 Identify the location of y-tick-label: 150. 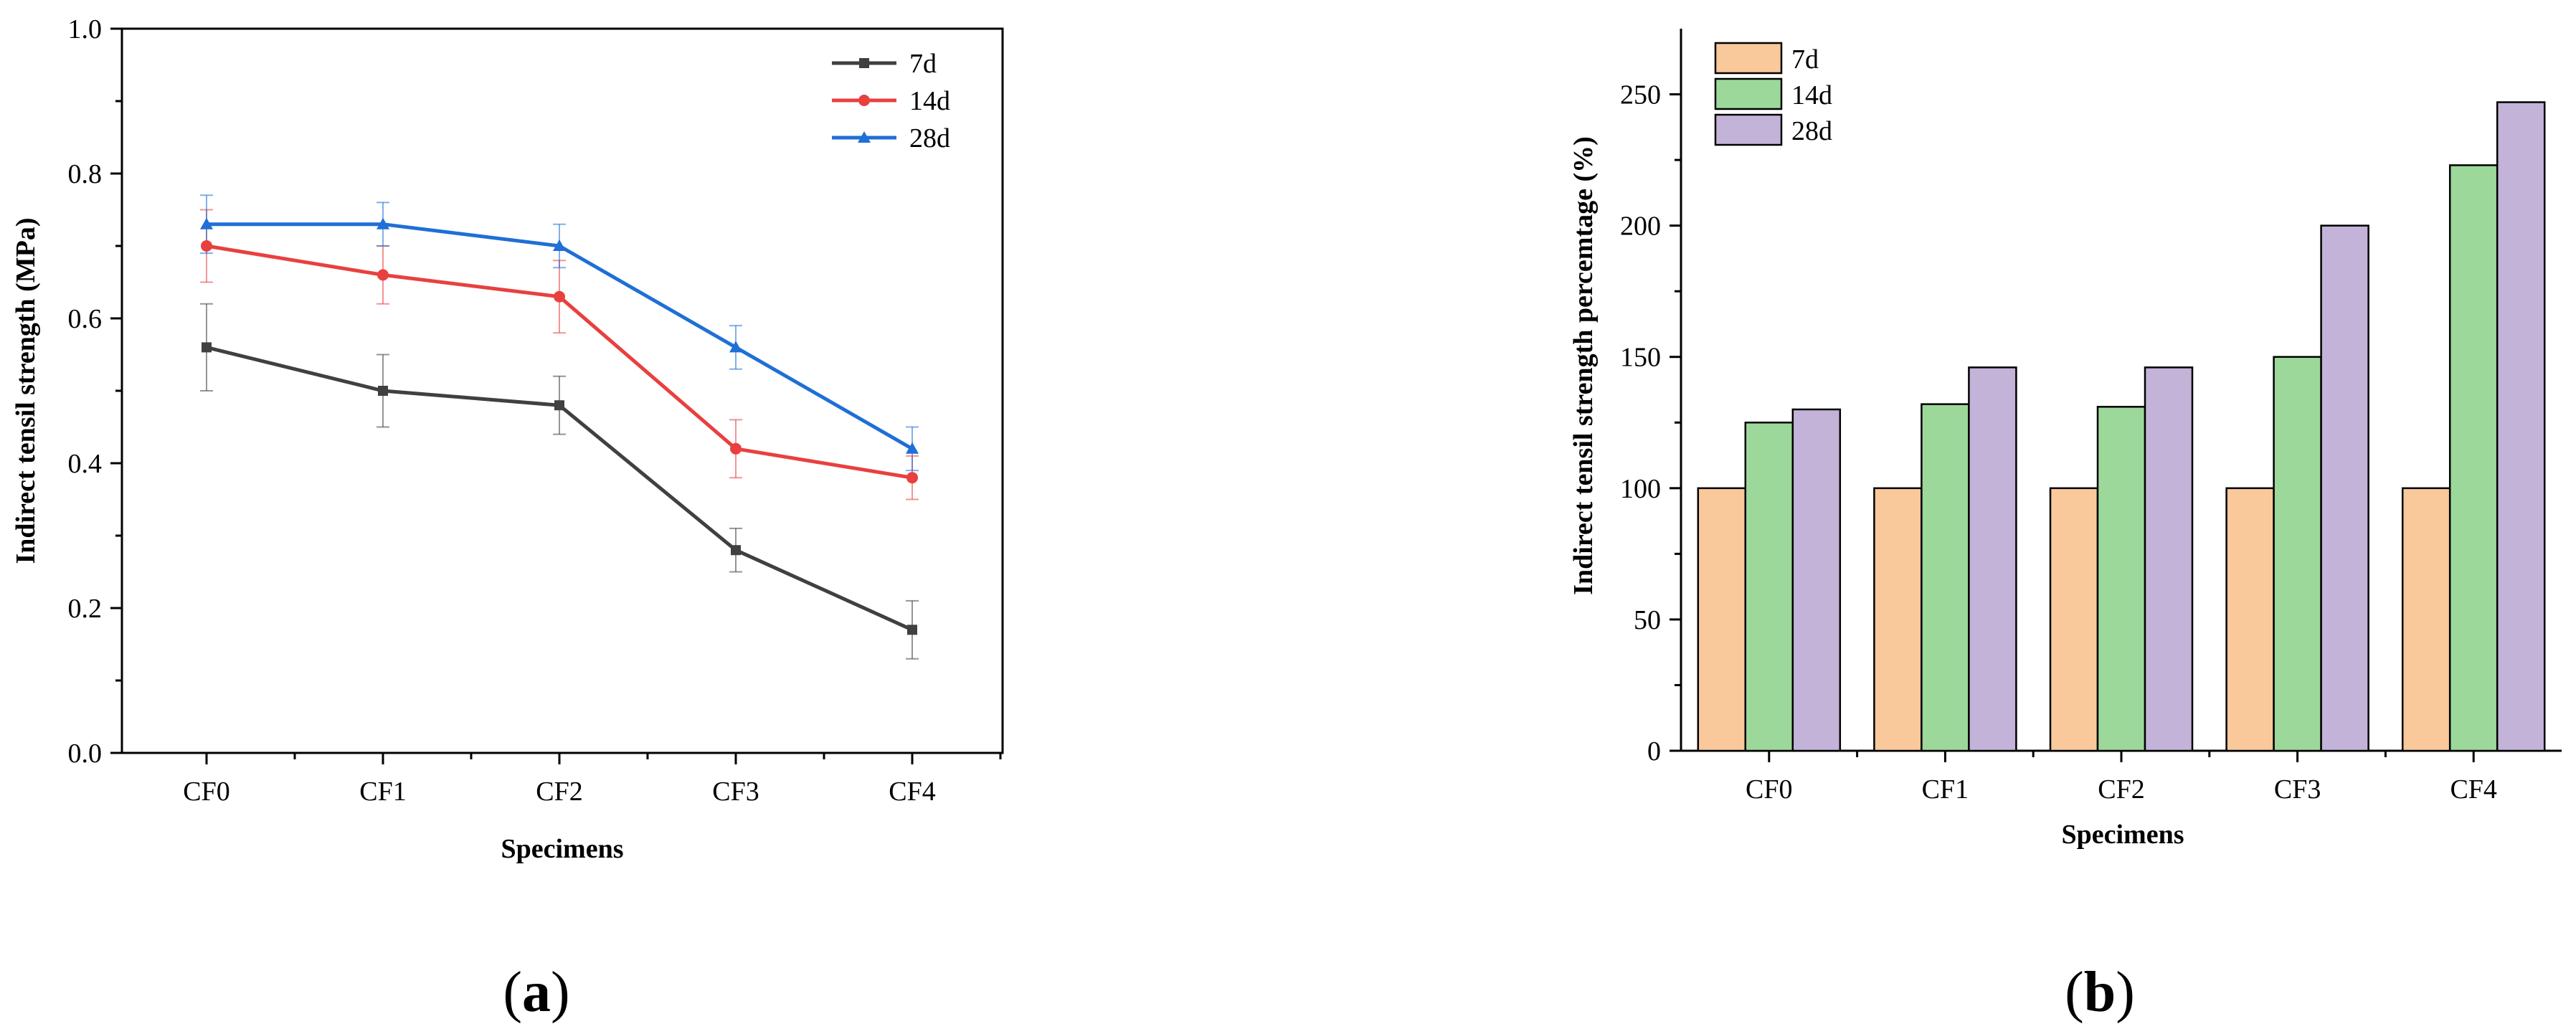
(1640, 358).